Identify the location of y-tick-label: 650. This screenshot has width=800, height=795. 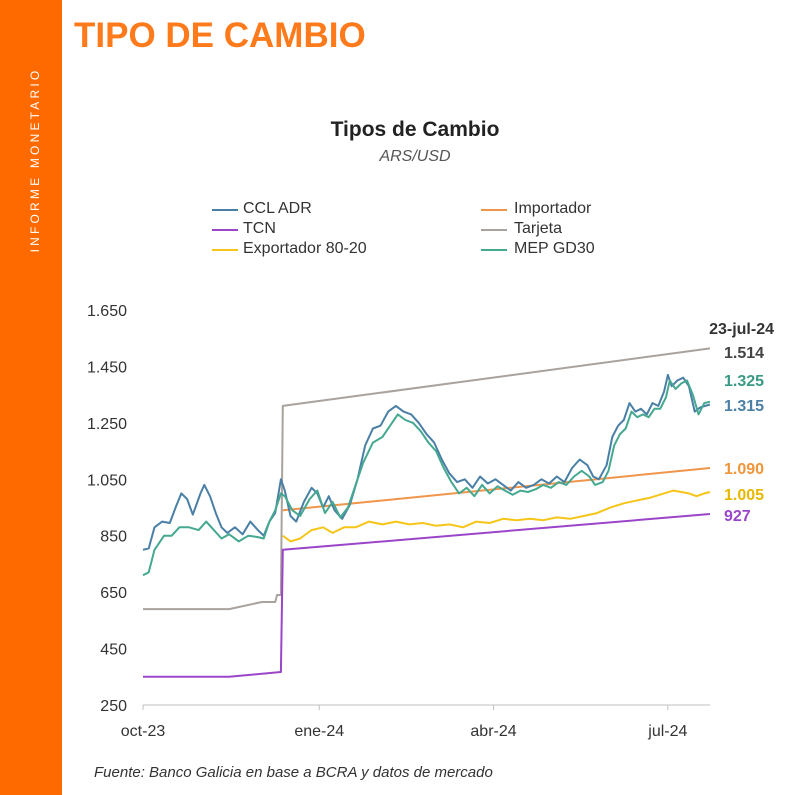
(113, 593).